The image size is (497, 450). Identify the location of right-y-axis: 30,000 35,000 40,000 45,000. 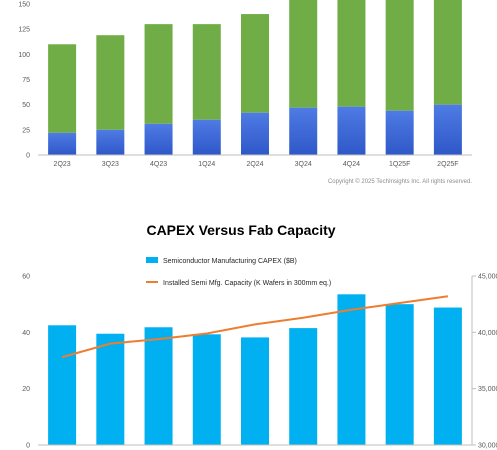
(484, 362).